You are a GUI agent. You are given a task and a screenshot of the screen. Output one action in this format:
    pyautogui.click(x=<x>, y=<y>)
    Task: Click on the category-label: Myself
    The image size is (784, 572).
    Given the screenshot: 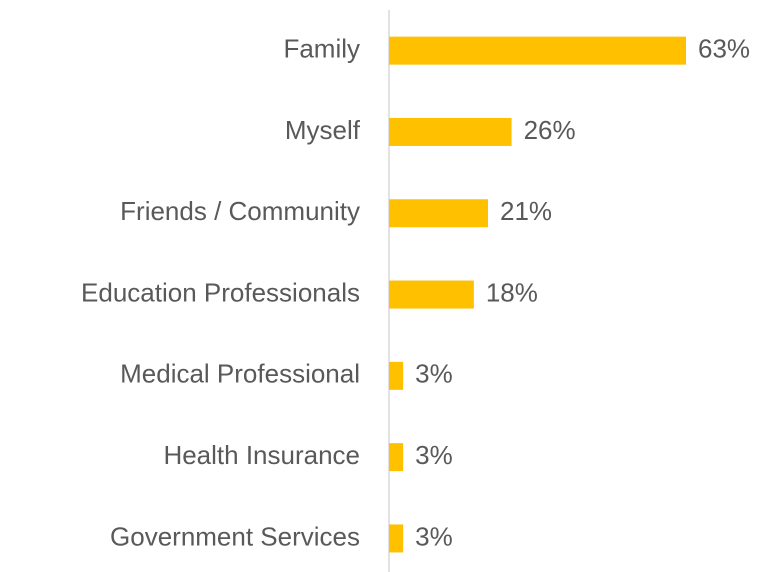 What is the action you would take?
    pyautogui.click(x=323, y=130)
    